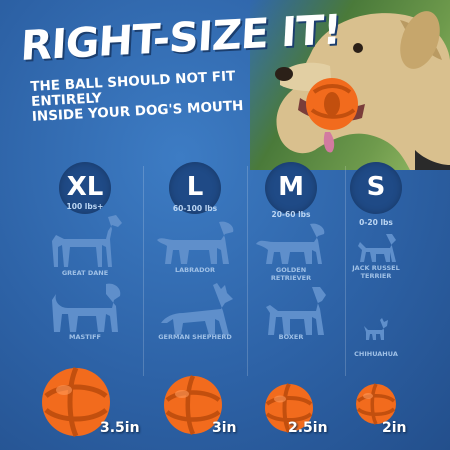  Describe the element at coordinates (376, 222) in the screenshot. I see `weight-range: 0-20 lbs` at that location.